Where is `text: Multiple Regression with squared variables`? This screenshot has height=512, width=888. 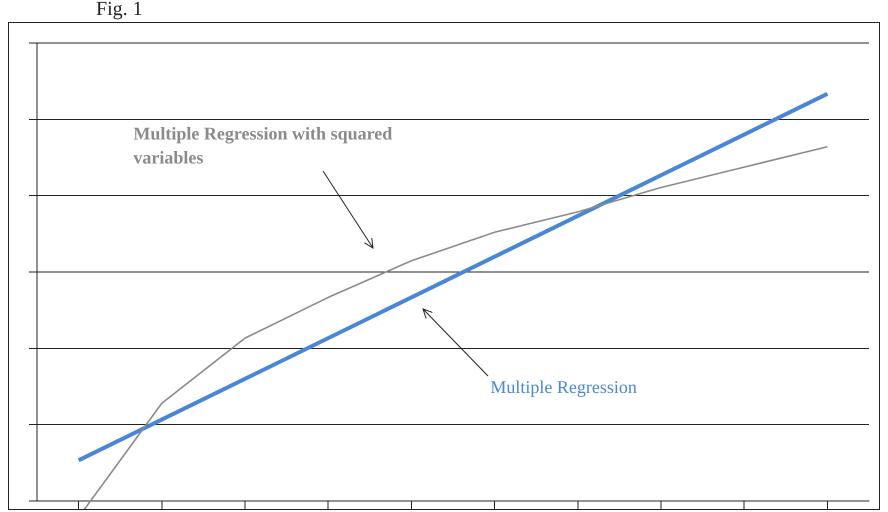
text: Multiple Regression with squared variables is located at coordinates (262, 145).